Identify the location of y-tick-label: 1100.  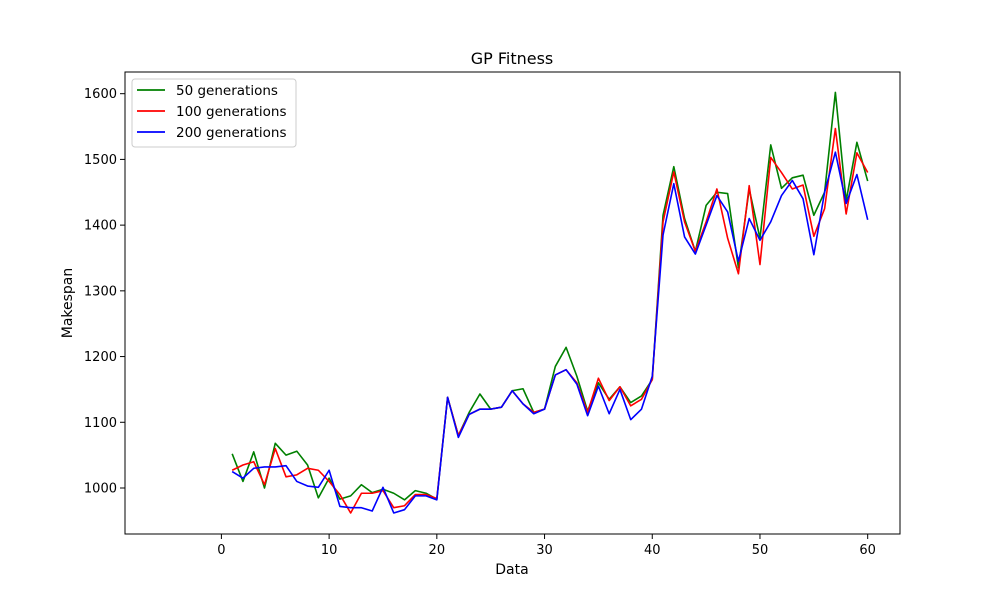
(100, 423).